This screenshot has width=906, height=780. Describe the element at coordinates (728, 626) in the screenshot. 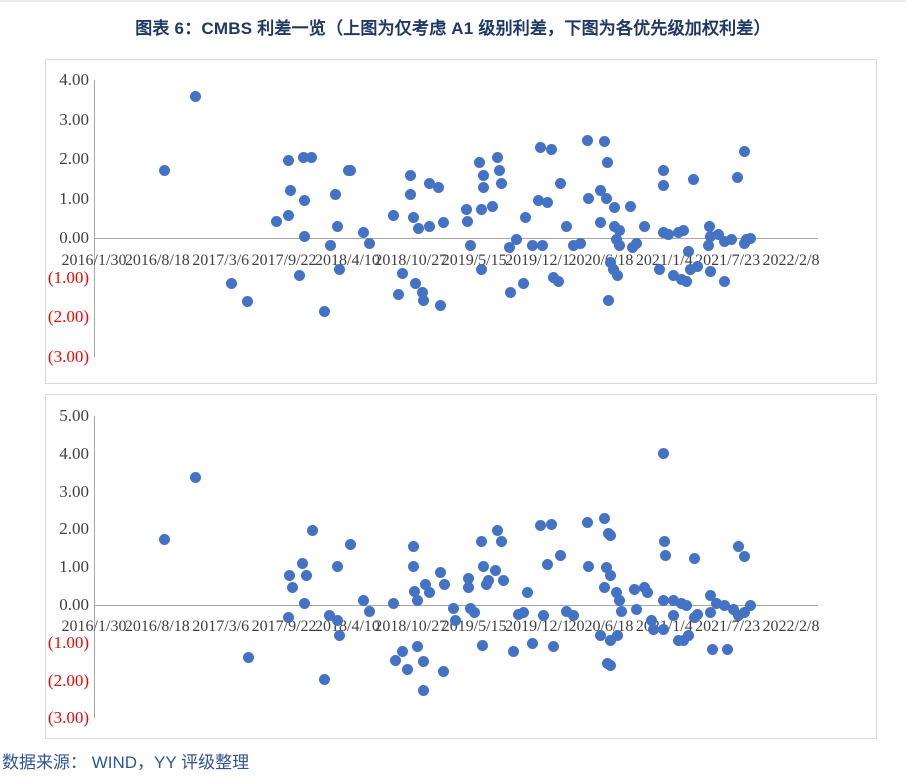

I see `x-tick-label: 2021/7/23` at that location.